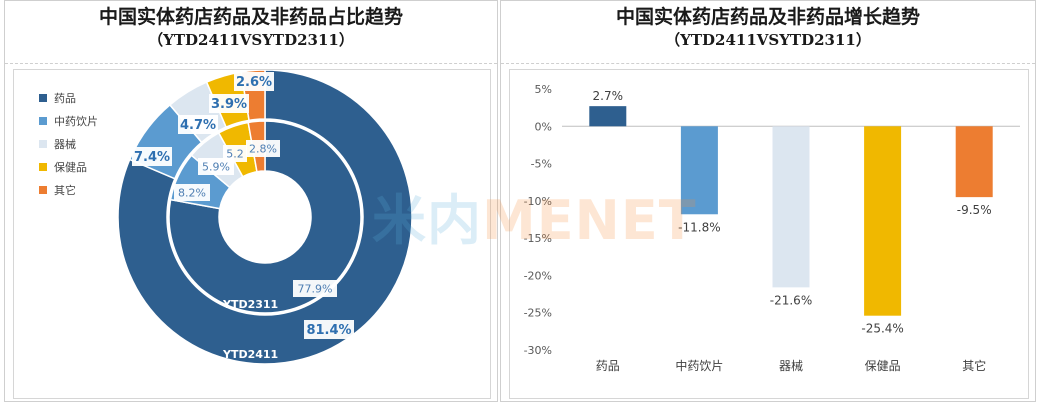  Describe the element at coordinates (768, 40) in the screenshot. I see `right-chart-subtitle: （YTD2411VSYTD2311）` at that location.